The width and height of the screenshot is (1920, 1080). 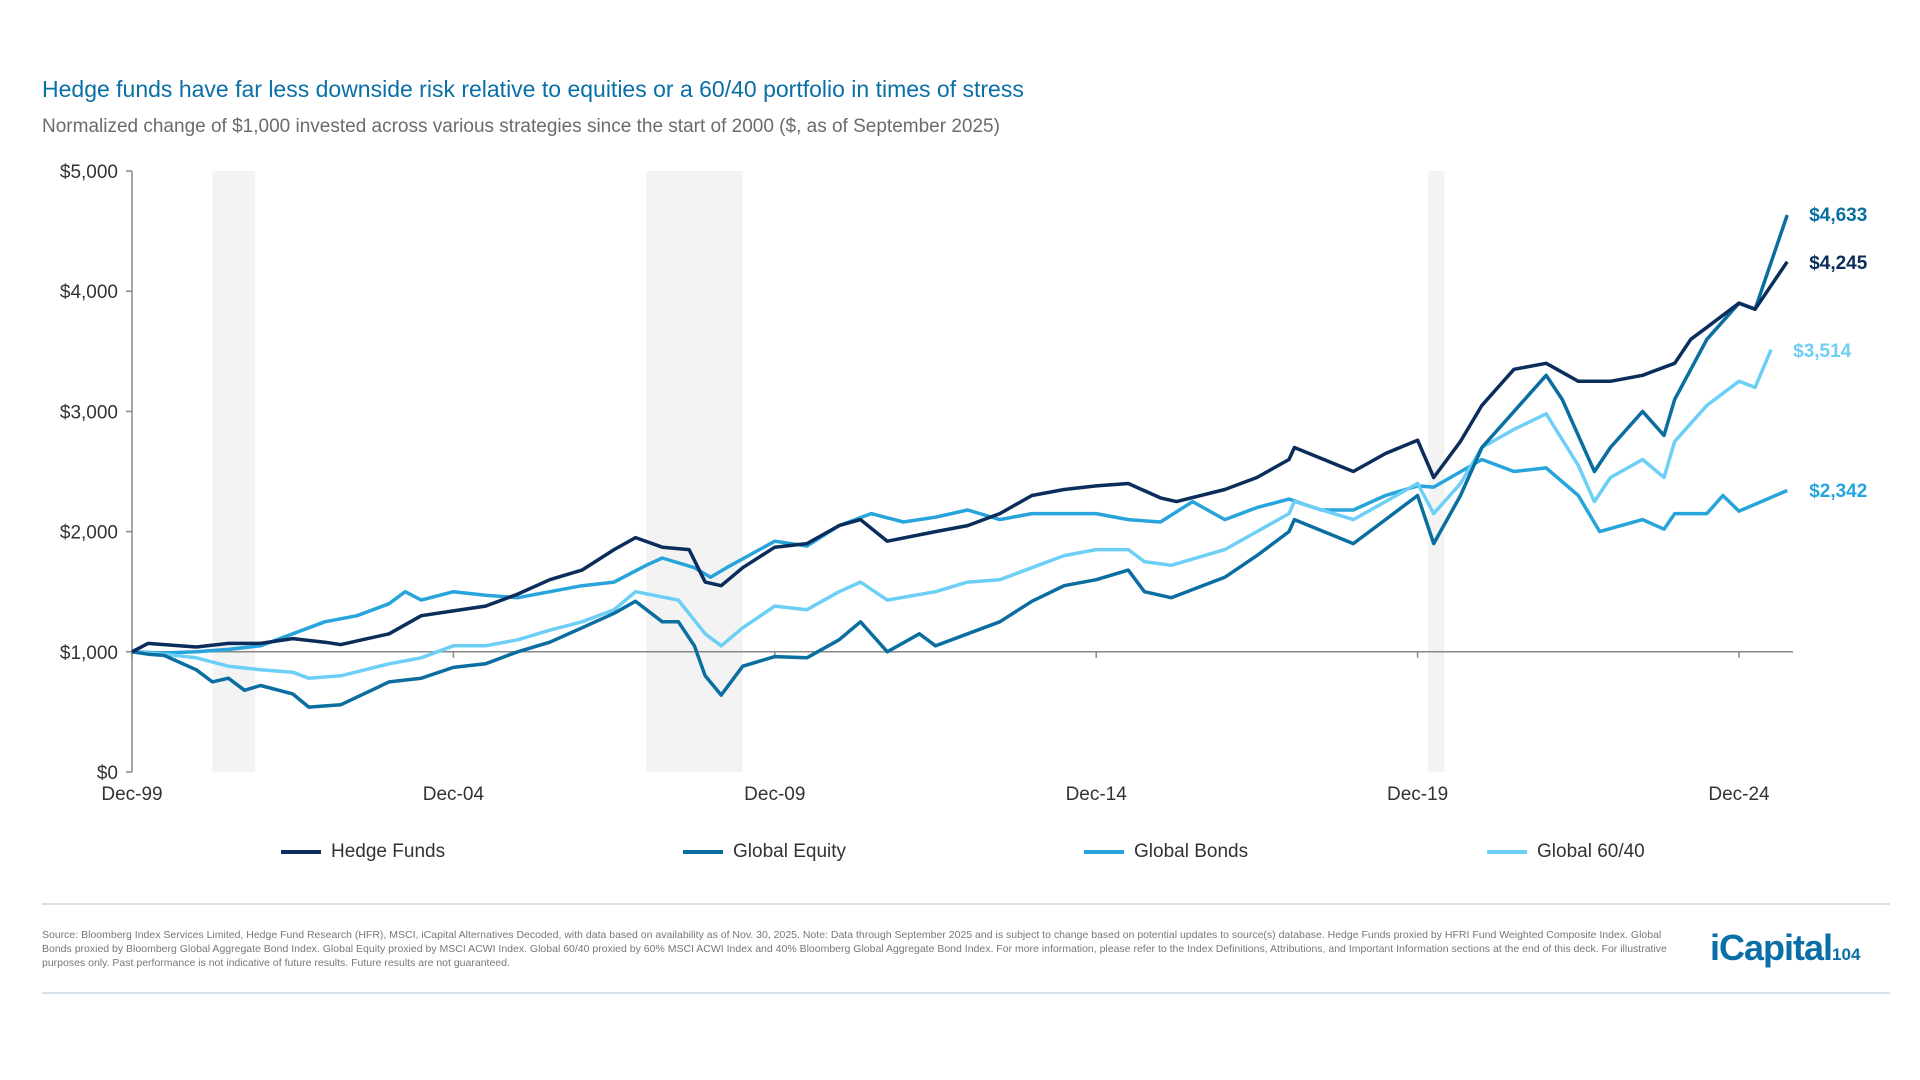 I want to click on legend-item: Global 60/40, so click(x=1566, y=852).